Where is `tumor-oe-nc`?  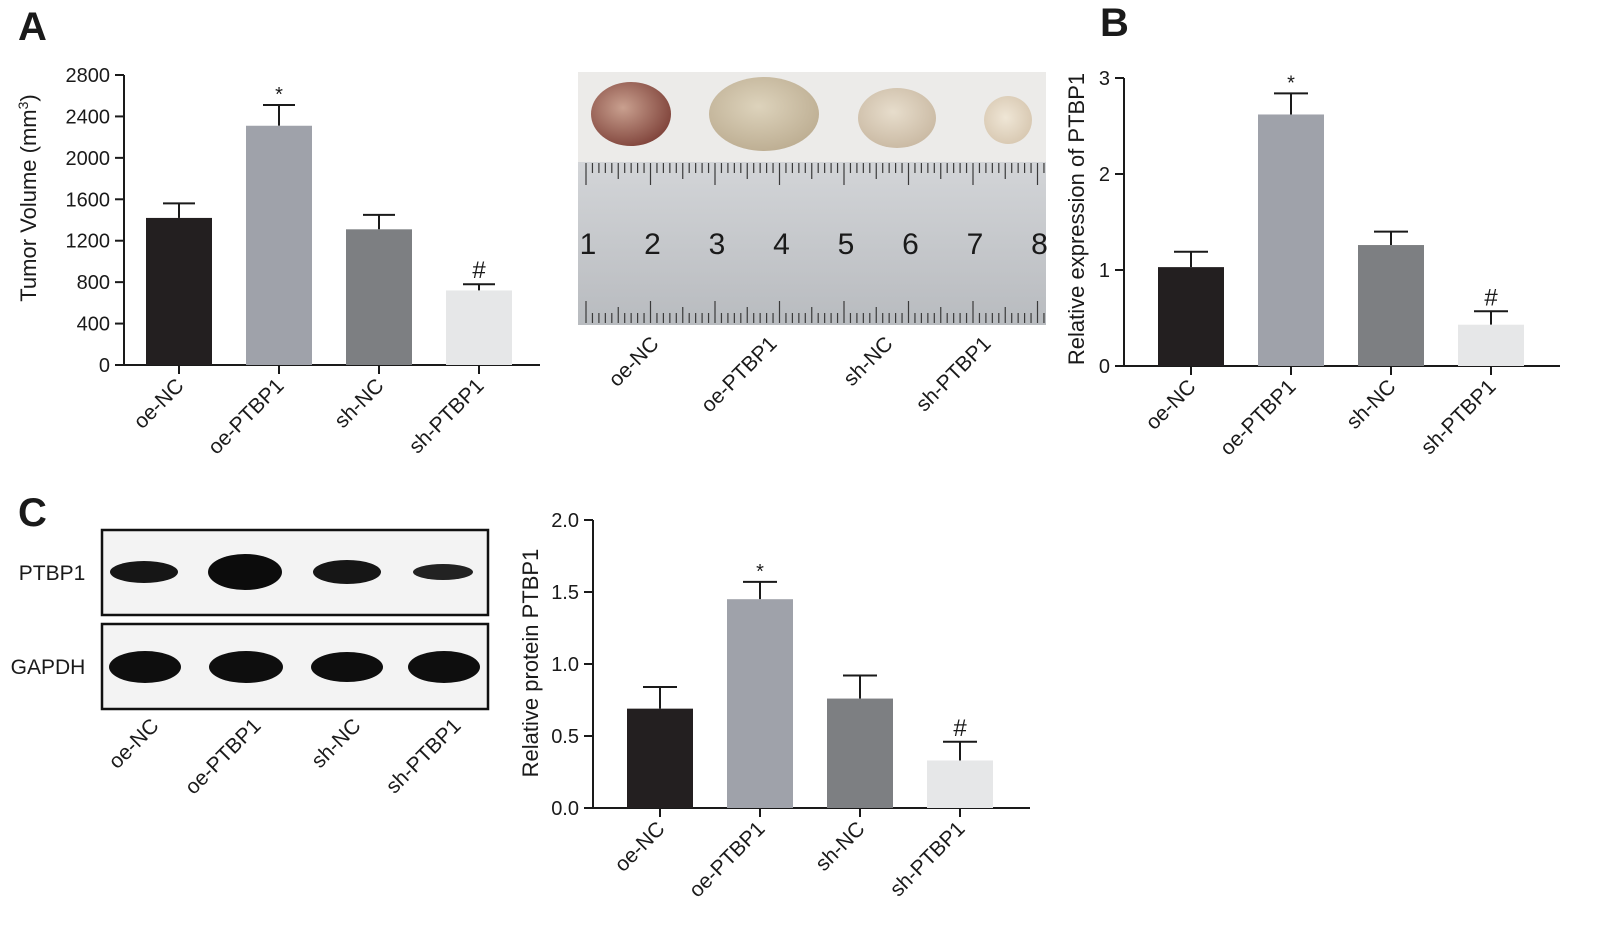 tumor-oe-nc is located at coordinates (631, 114).